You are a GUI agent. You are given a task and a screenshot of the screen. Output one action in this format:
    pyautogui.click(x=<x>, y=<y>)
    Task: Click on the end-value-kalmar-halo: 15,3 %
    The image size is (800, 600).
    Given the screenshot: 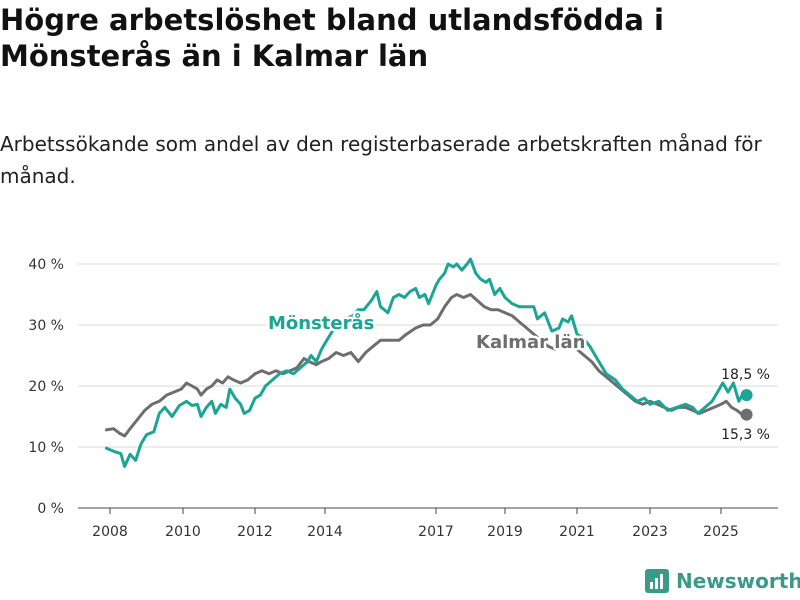 What is the action you would take?
    pyautogui.click(x=745, y=435)
    